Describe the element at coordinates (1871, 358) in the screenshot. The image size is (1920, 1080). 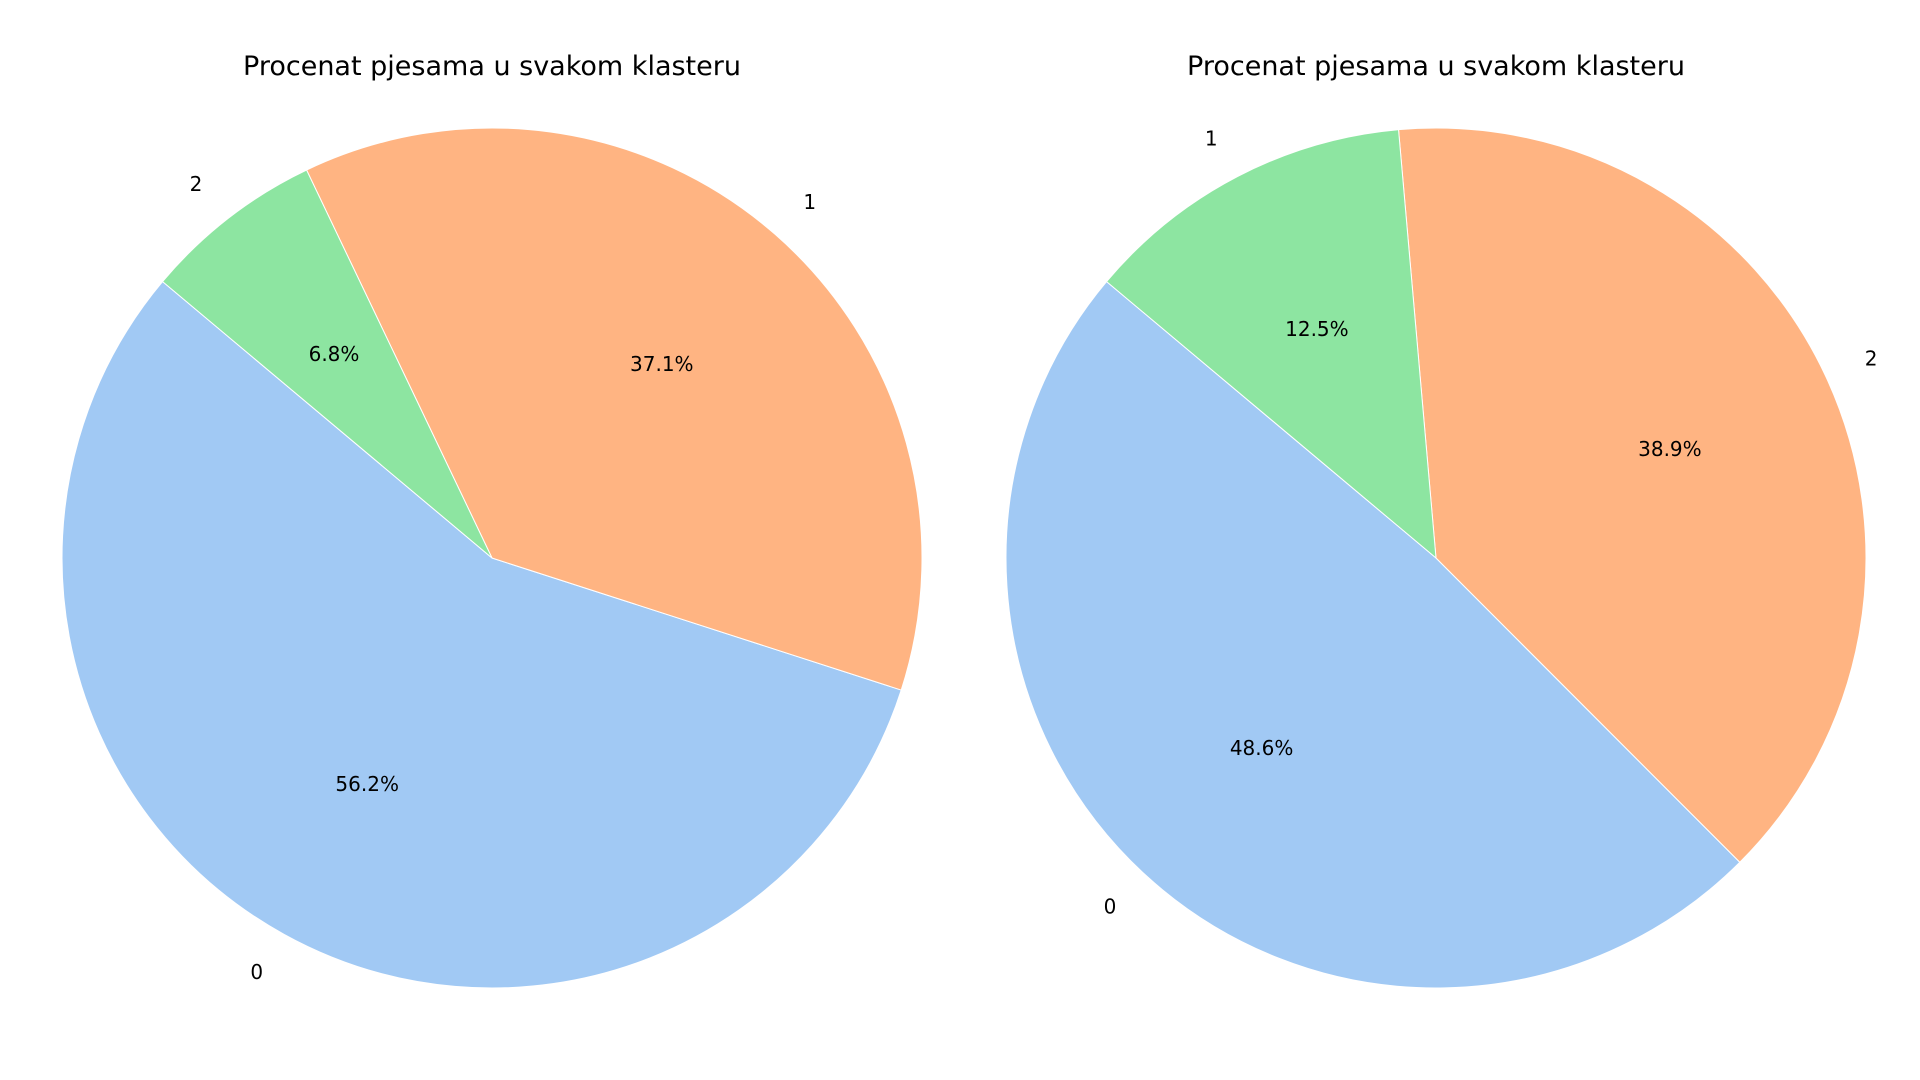
I see `pie2-label-2: 2` at that location.